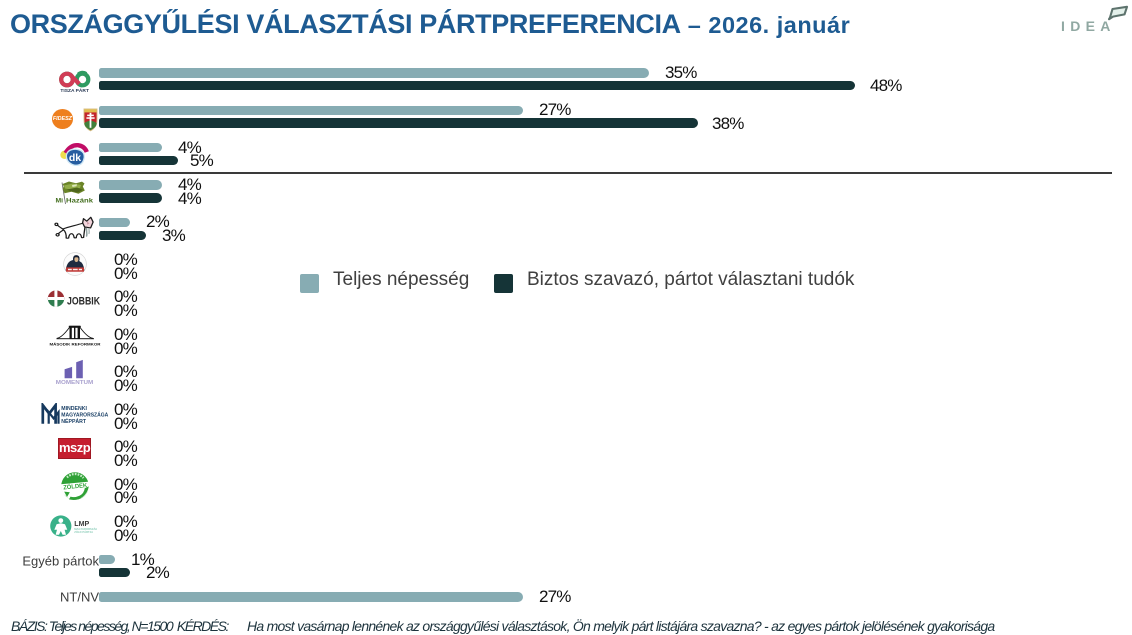  Describe the element at coordinates (74, 421) in the screenshot. I see `svg-text: NÉPPÁRT` at that location.